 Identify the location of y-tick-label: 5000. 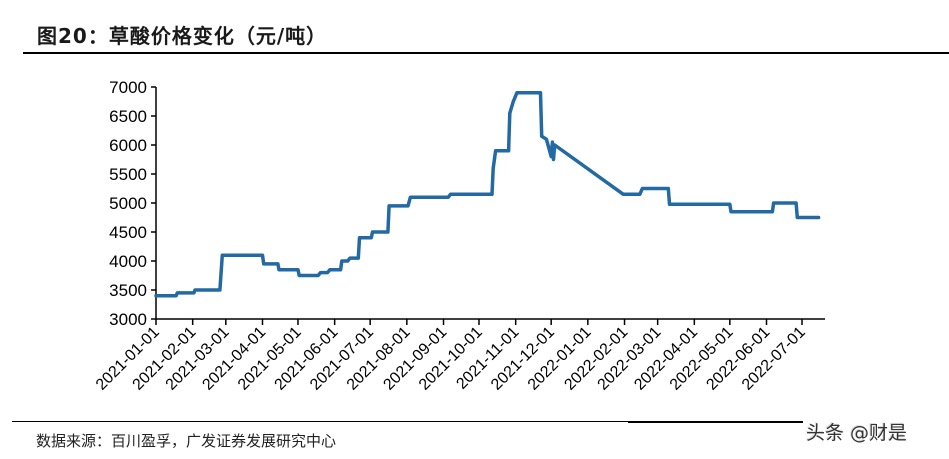
(128, 203).